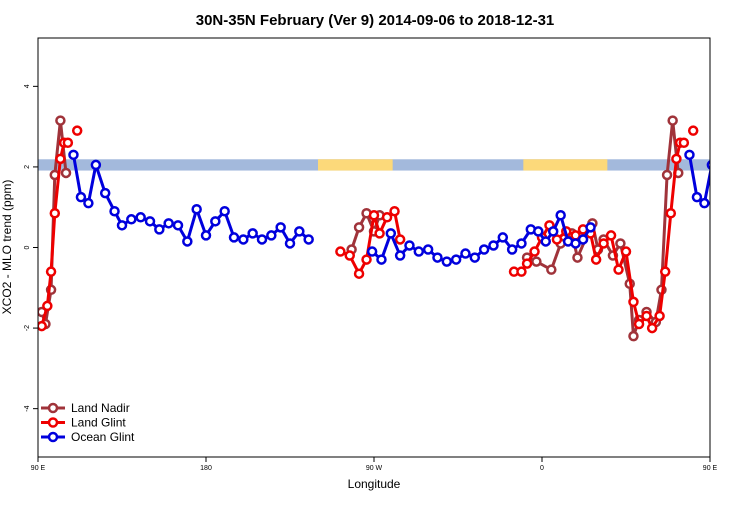  I want to click on surface-band, so click(374, 165).